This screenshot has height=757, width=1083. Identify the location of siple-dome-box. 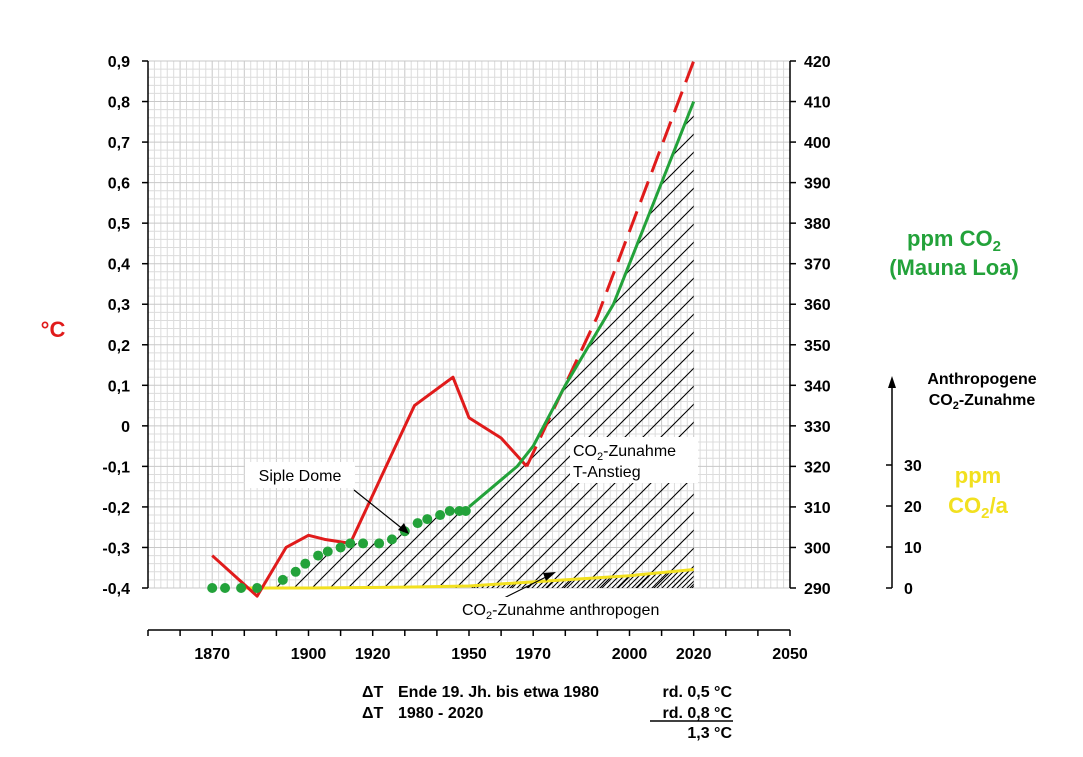
(300, 475).